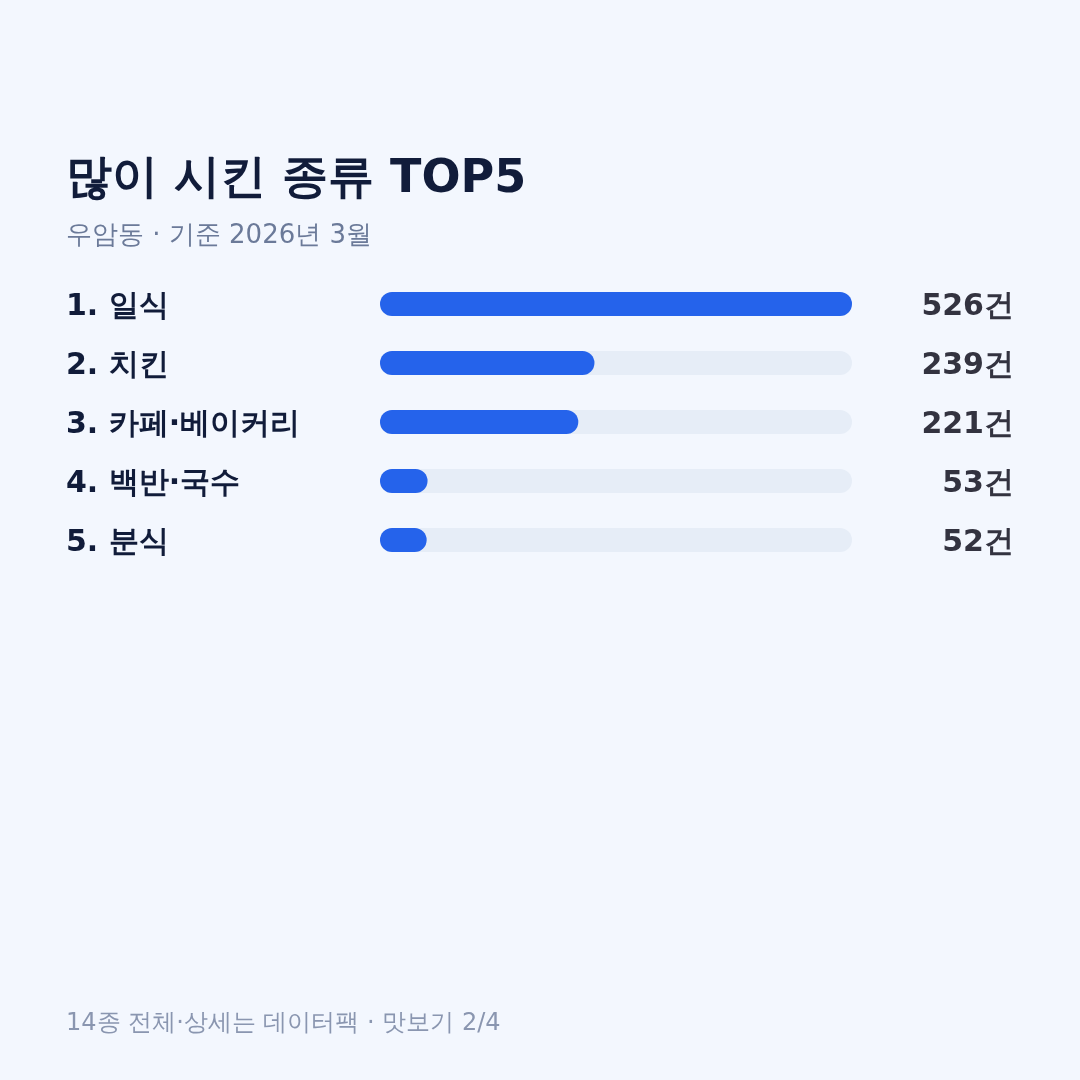  Describe the element at coordinates (117, 363) in the screenshot. I see `category: 2. 치킨` at that location.